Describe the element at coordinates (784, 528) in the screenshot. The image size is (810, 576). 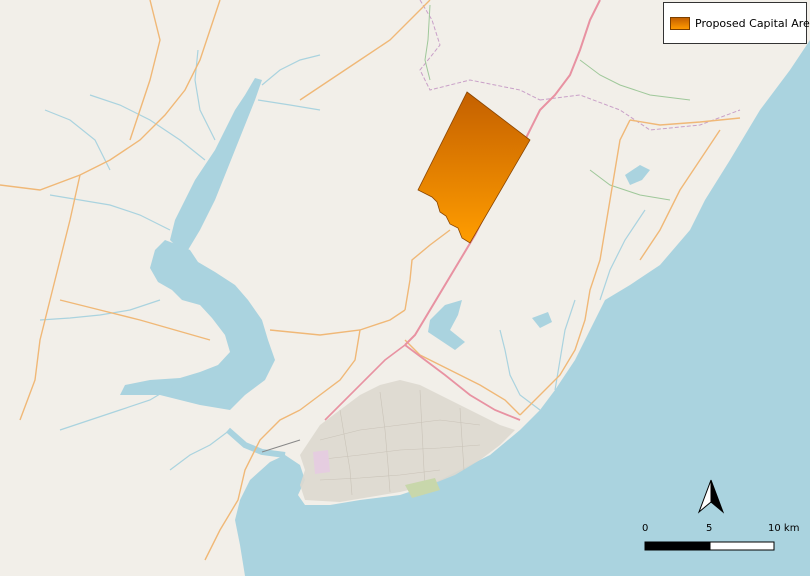
I see `scale-label-10km: 10 km` at that location.